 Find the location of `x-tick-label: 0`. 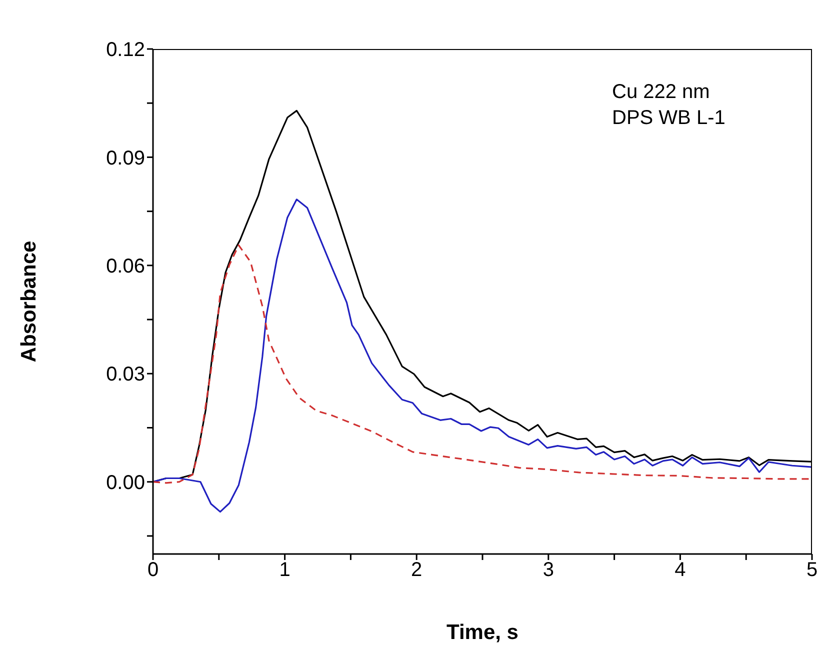

x-tick-label: 0 is located at coordinates (153, 570).